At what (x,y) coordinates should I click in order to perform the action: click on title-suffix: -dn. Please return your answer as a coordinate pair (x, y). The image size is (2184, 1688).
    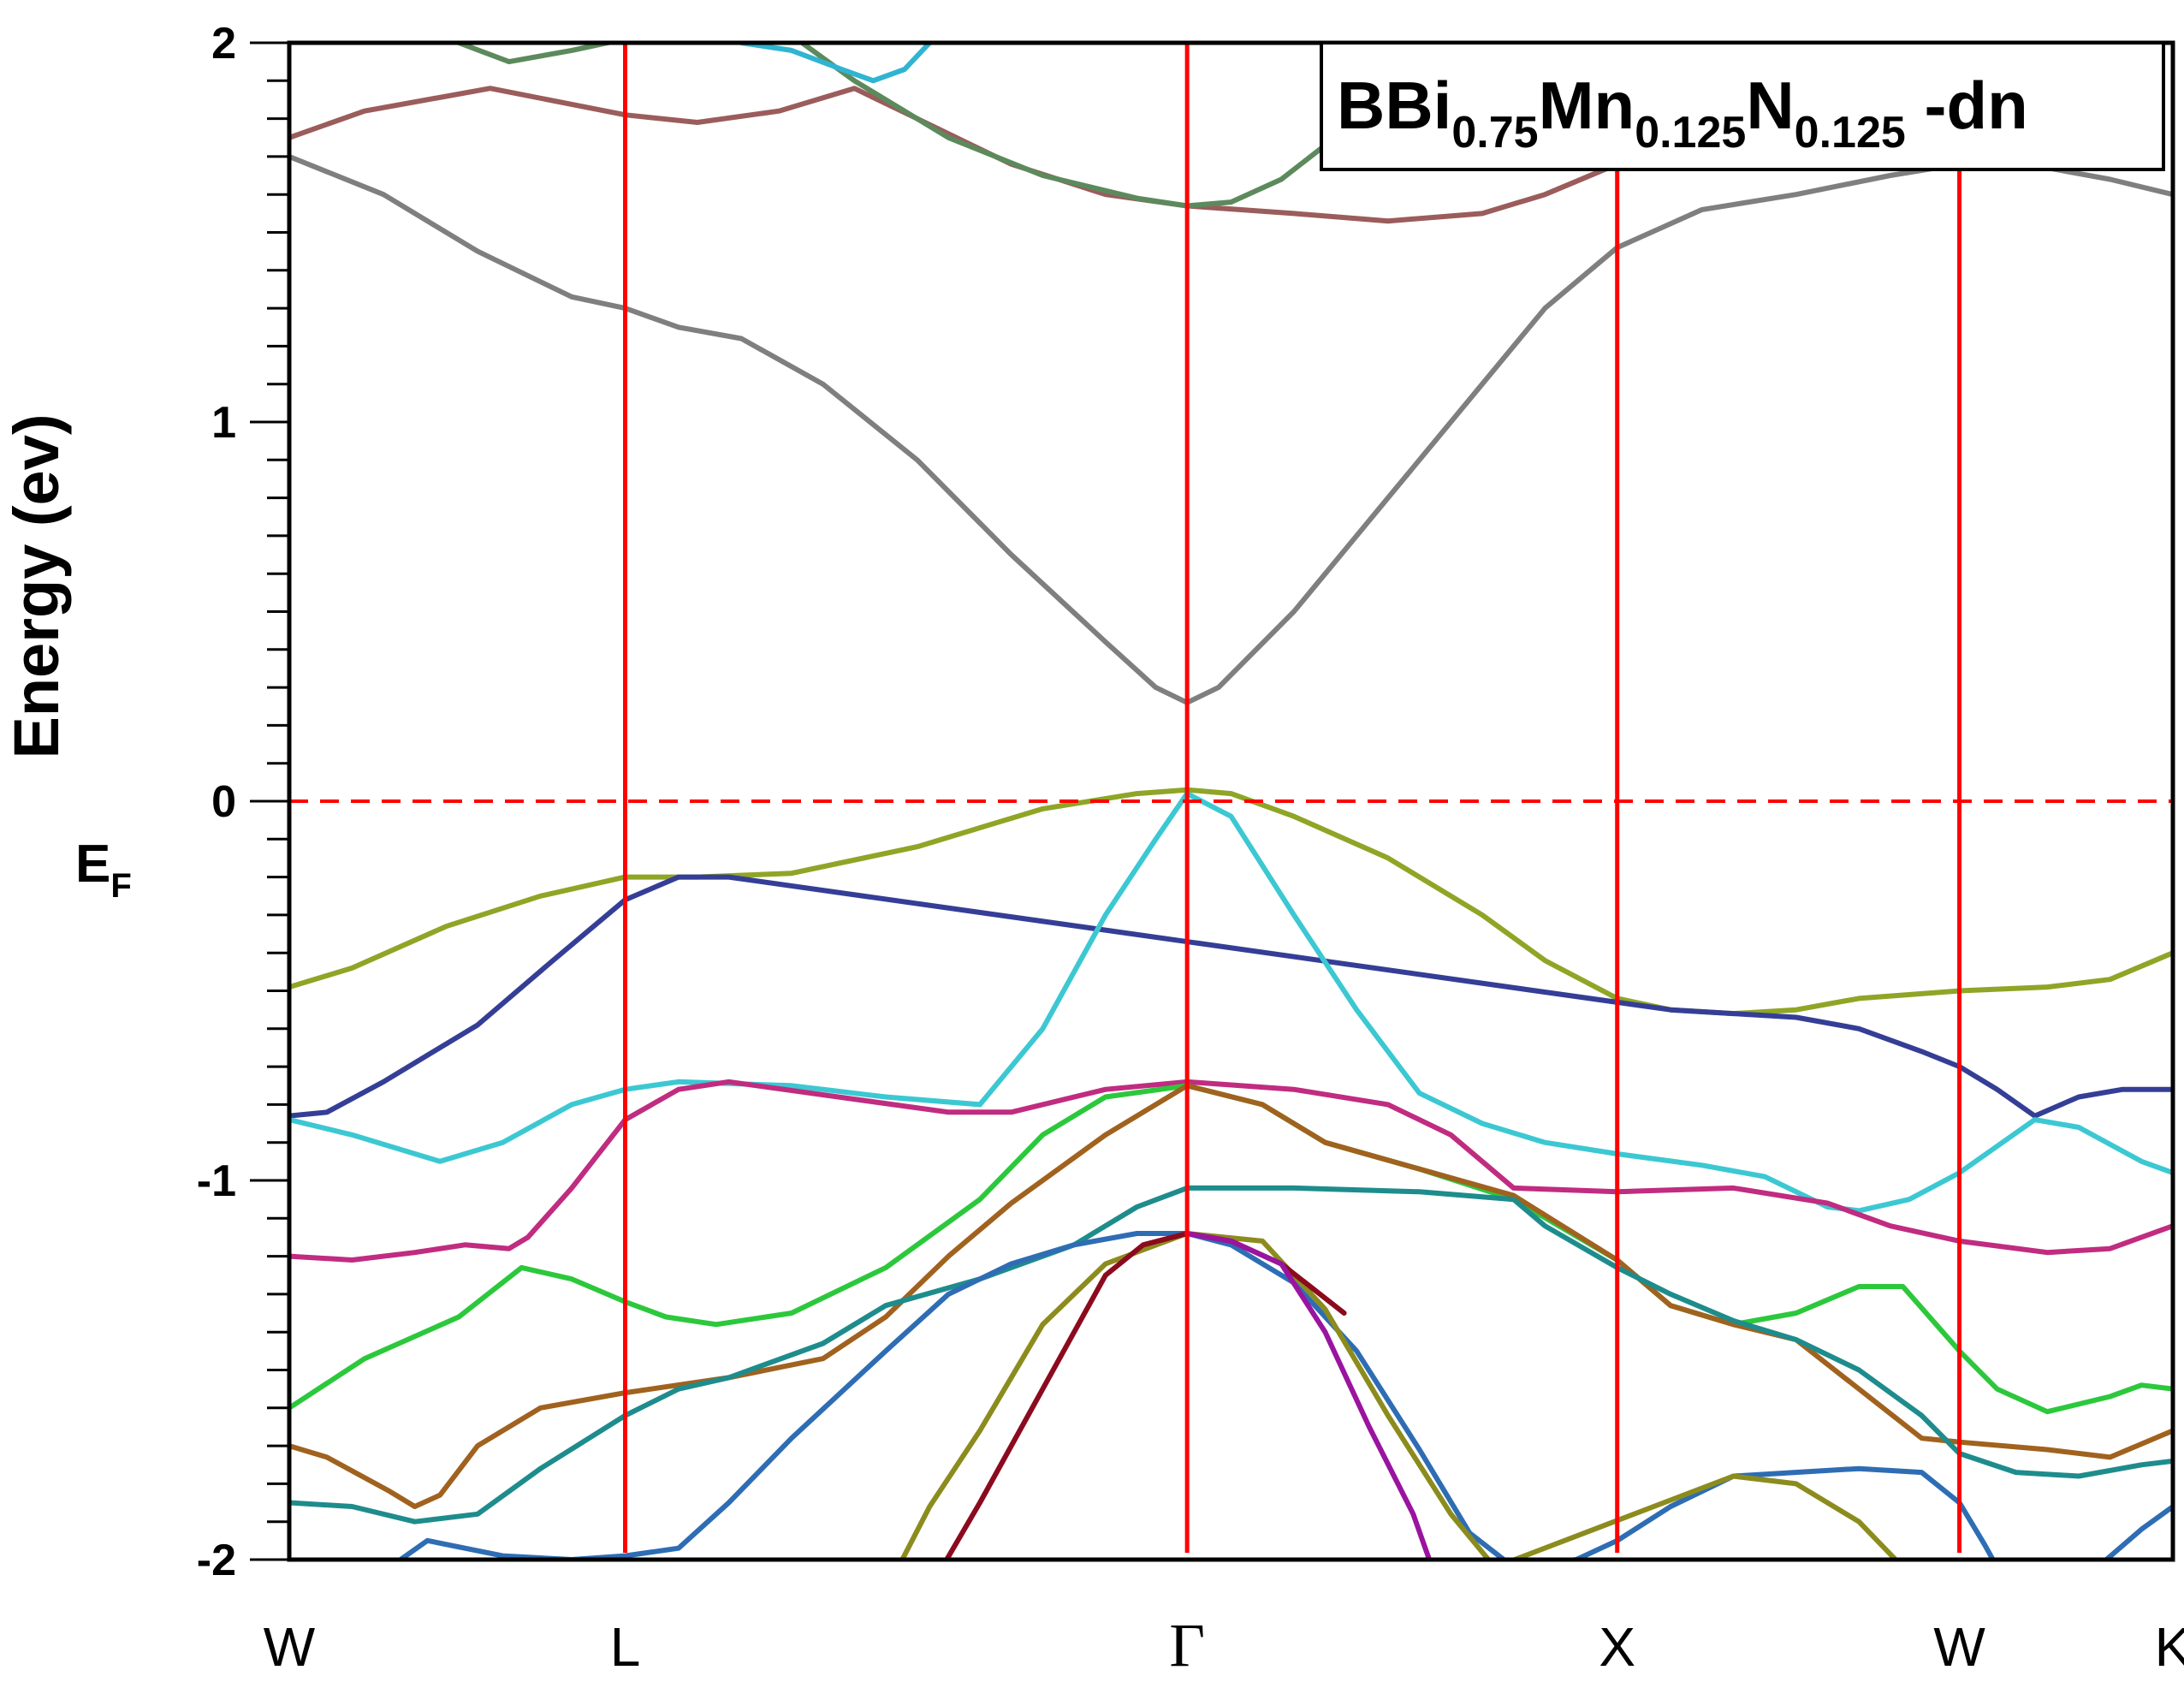
    Looking at the image, I should click on (1967, 105).